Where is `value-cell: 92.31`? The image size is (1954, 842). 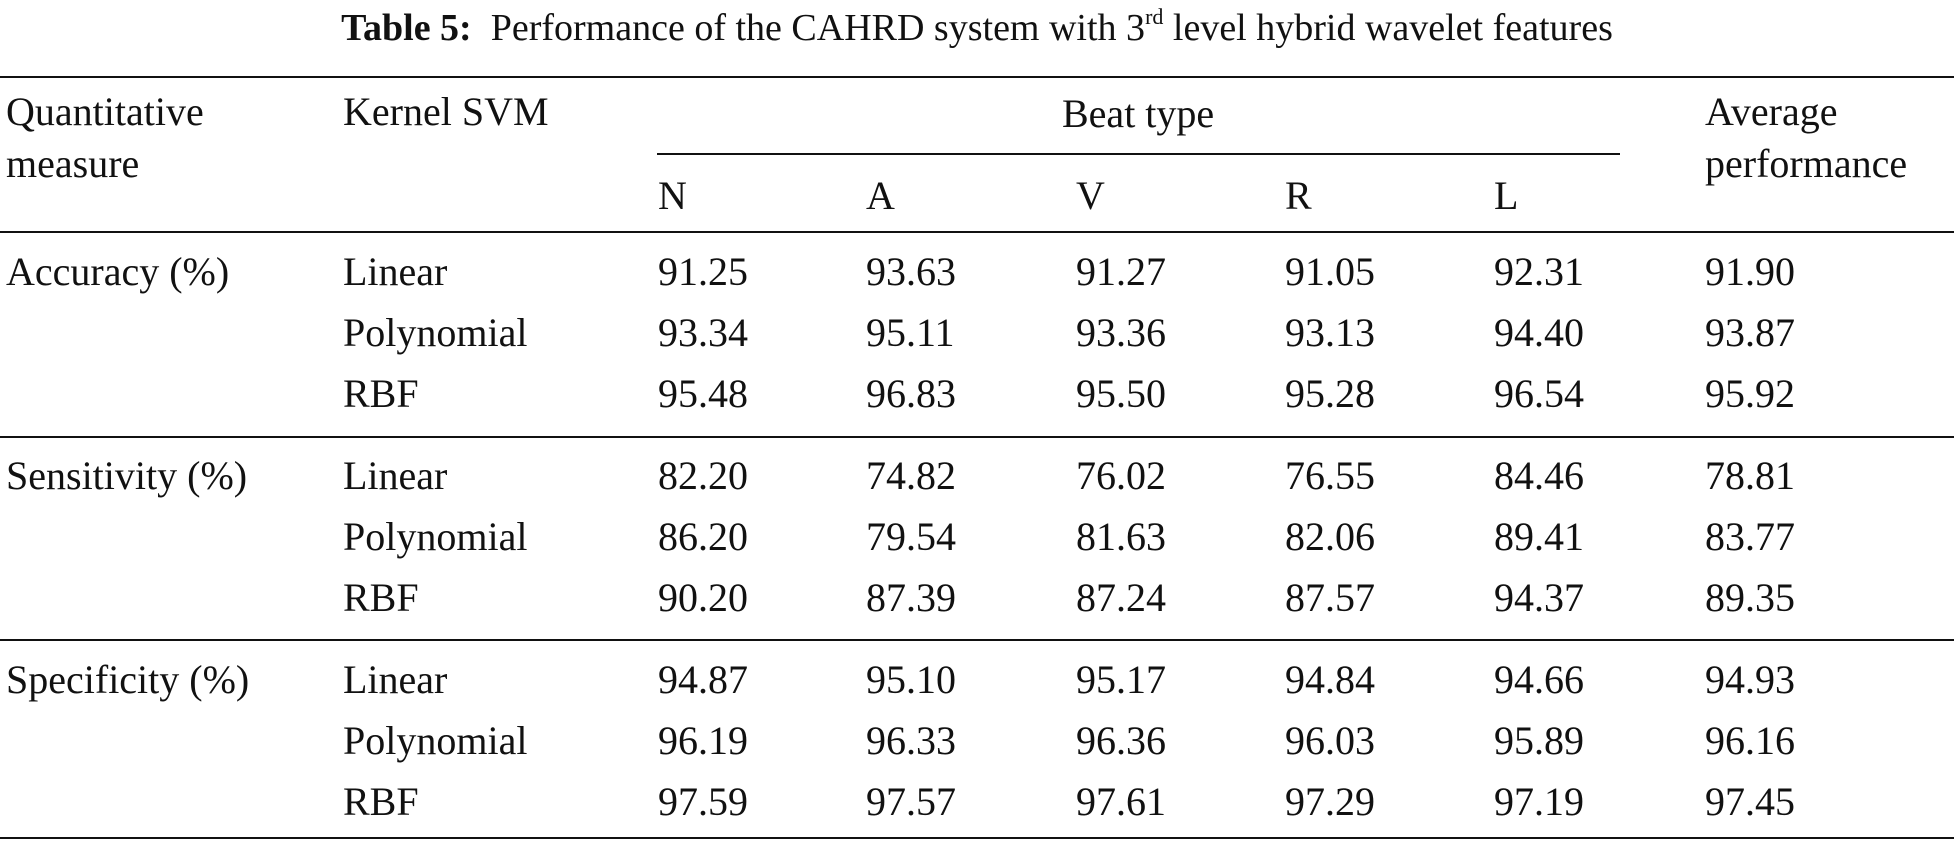 value-cell: 92.31 is located at coordinates (1539, 271).